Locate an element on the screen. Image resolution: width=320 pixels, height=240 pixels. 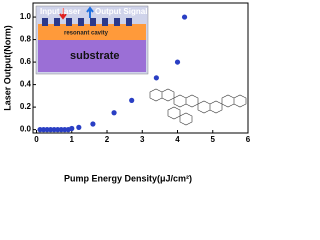
y-tick-label: 0.4 is located at coordinates (26, 84).